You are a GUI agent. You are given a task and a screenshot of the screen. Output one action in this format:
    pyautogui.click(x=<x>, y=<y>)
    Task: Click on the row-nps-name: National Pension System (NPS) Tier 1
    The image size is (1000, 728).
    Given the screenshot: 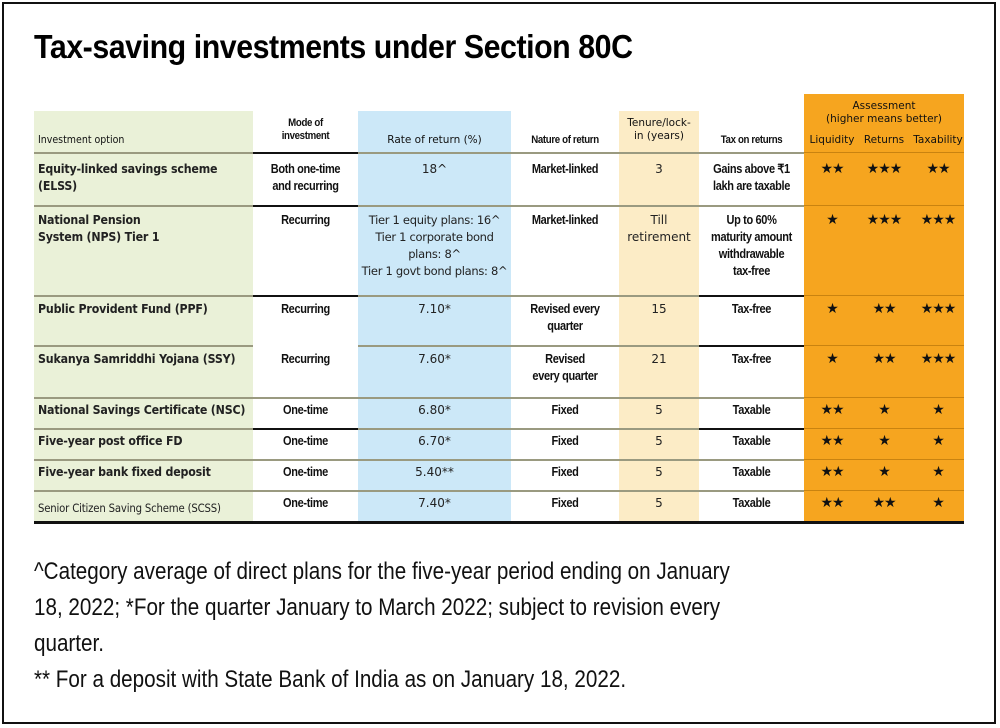 What is the action you would take?
    pyautogui.click(x=99, y=228)
    